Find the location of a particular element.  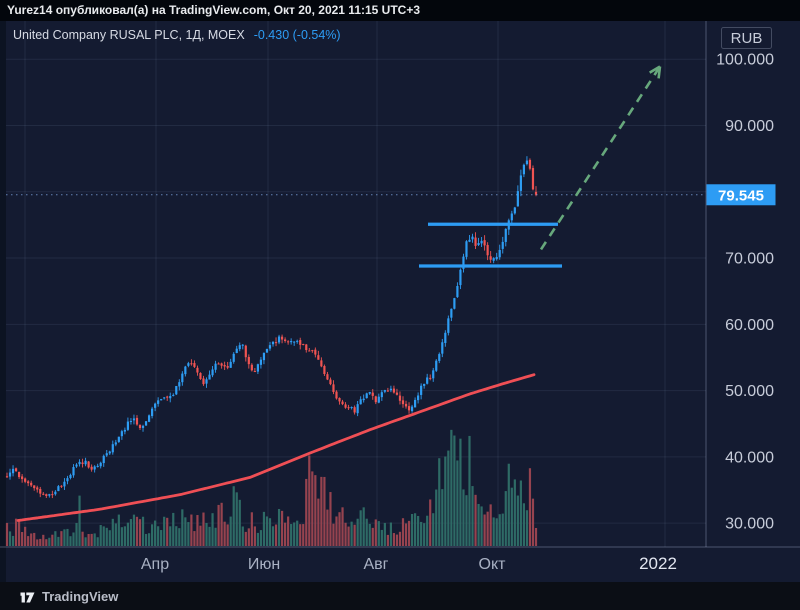

svg-text: 30.000 is located at coordinates (749, 524).